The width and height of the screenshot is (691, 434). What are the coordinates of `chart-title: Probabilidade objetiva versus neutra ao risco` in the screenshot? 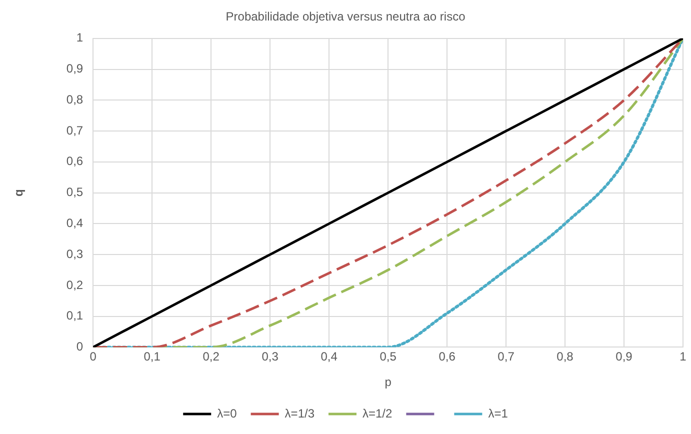 It's located at (346, 17).